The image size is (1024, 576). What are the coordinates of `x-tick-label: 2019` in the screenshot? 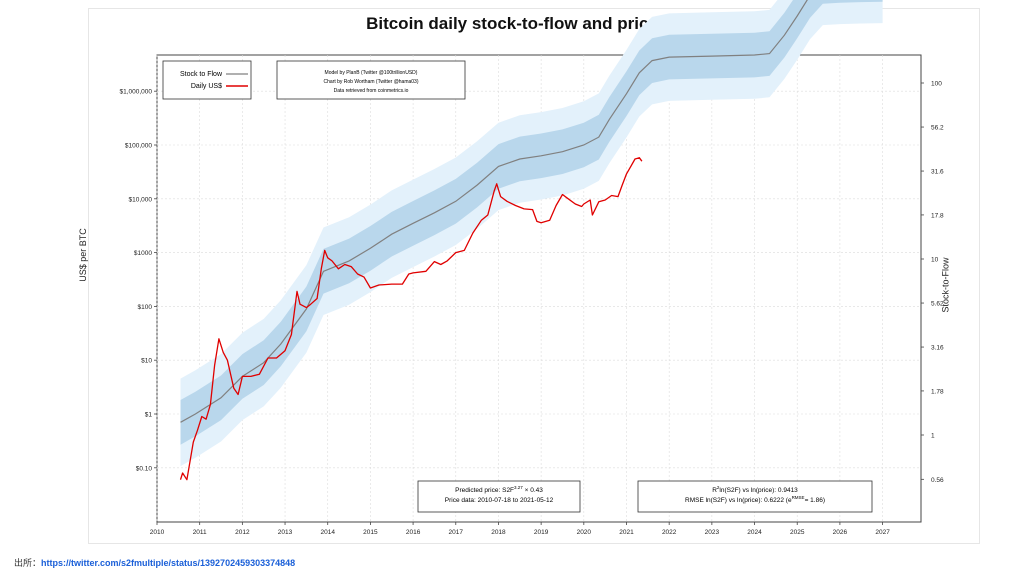 It's located at (541, 532).